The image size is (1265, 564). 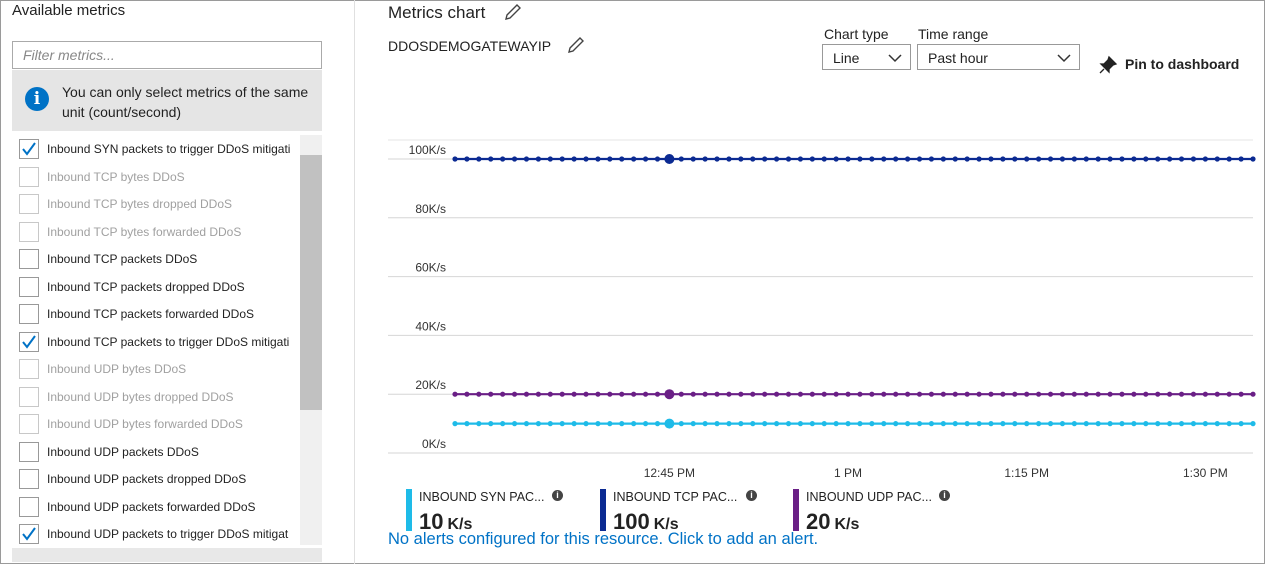 What do you see at coordinates (311, 282) in the screenshot?
I see `scroll-thumb` at bounding box center [311, 282].